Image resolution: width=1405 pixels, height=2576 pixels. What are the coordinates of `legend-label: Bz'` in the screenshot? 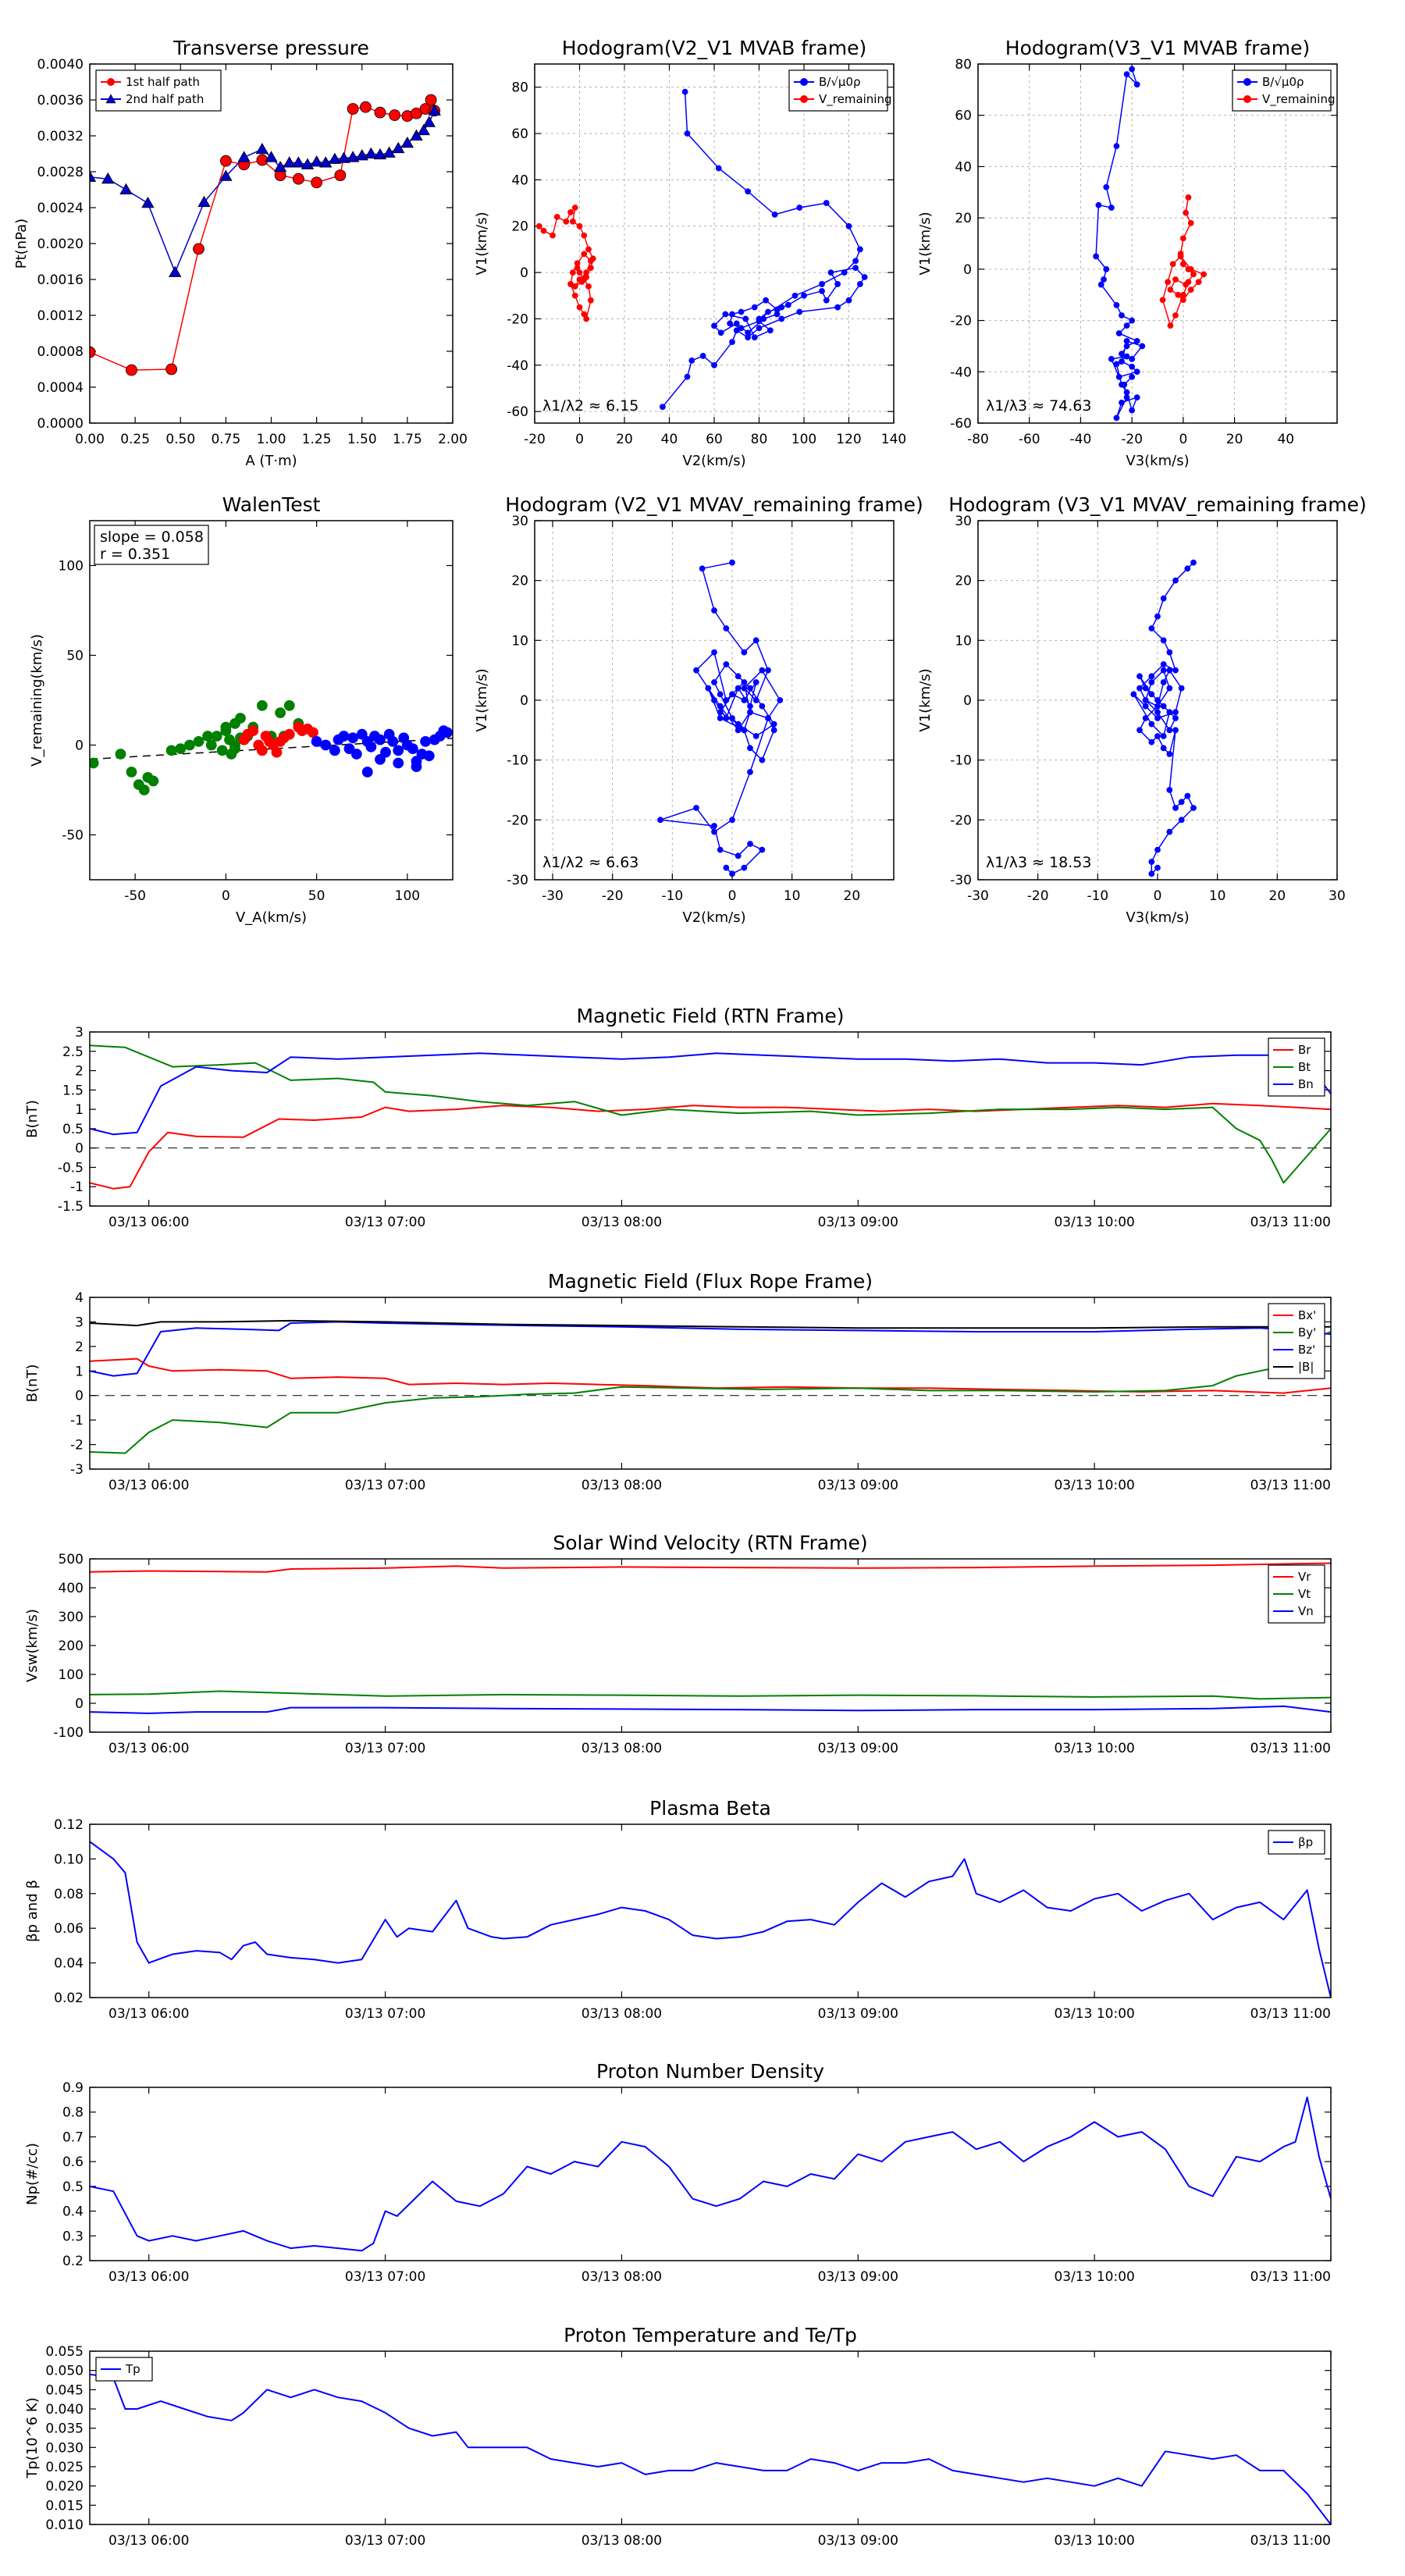 It's located at (1306, 1350).